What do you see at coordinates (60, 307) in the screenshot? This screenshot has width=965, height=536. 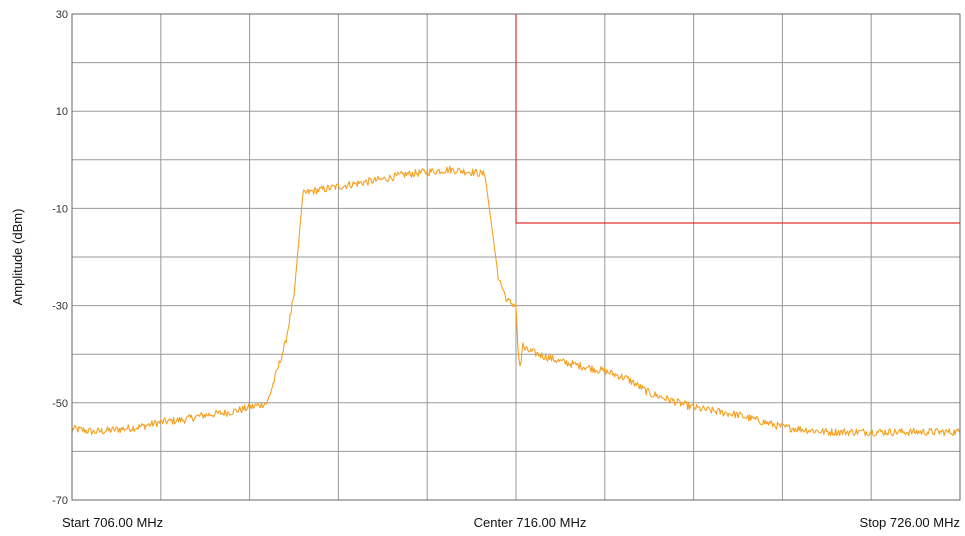 I see `y-tick-label: -30` at bounding box center [60, 307].